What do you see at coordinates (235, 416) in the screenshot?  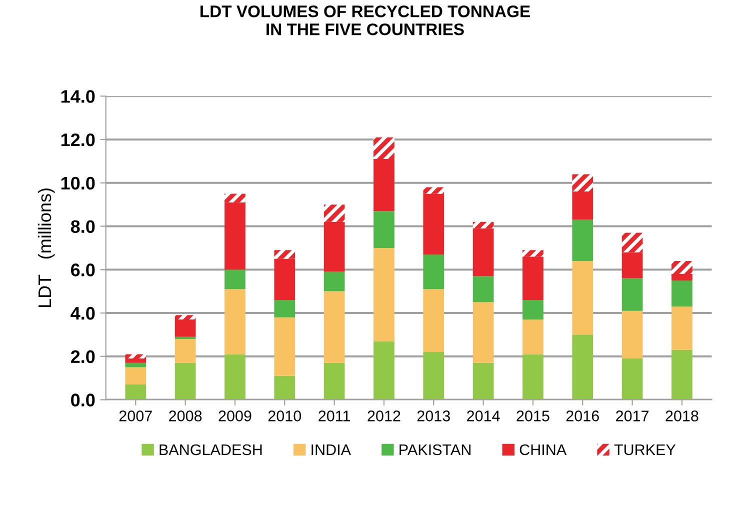 I see `x-tick-label: 2009` at bounding box center [235, 416].